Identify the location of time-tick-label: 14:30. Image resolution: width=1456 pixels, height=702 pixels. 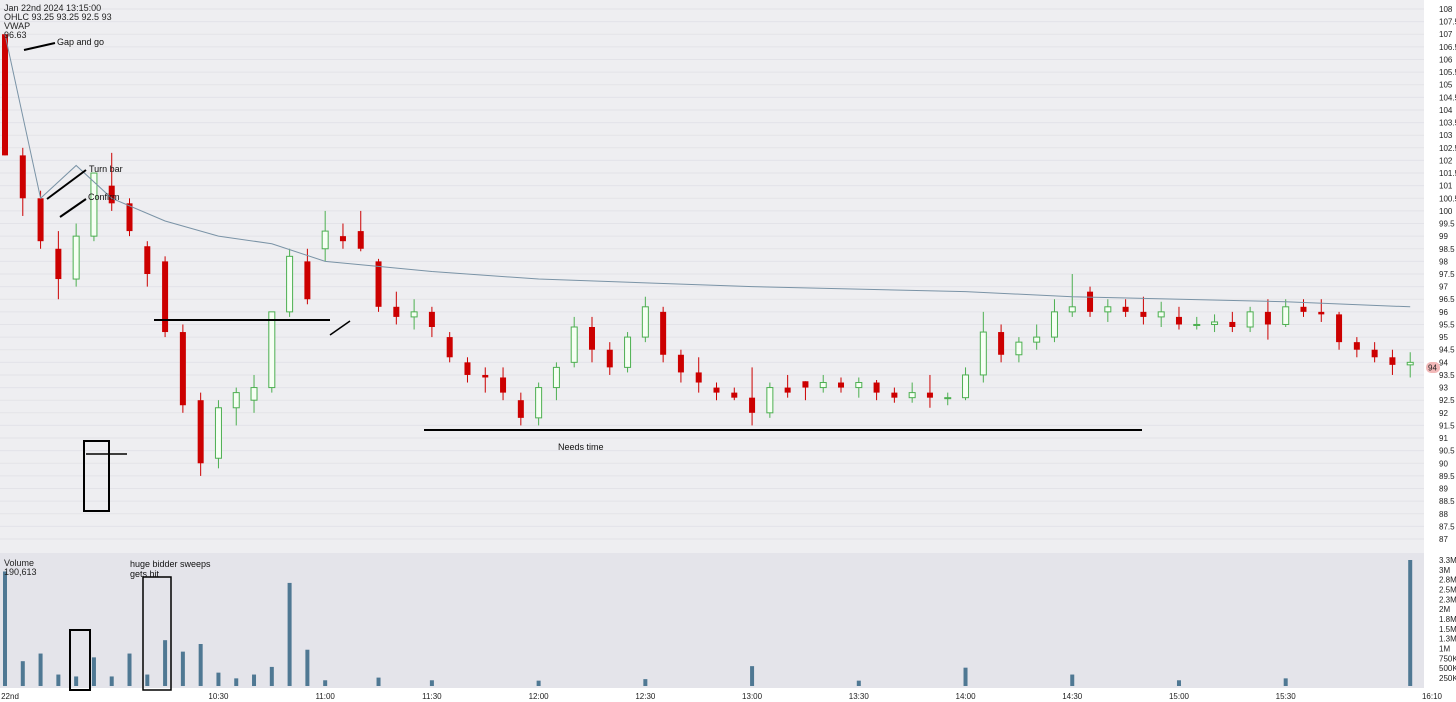
(1072, 696).